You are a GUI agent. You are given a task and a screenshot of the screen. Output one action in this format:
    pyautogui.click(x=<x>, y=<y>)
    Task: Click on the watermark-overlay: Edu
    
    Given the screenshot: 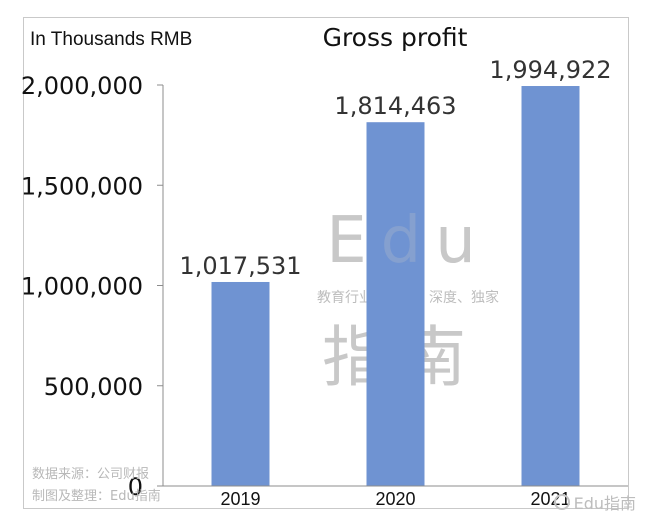 What is the action you would take?
    pyautogui.click(x=408, y=241)
    